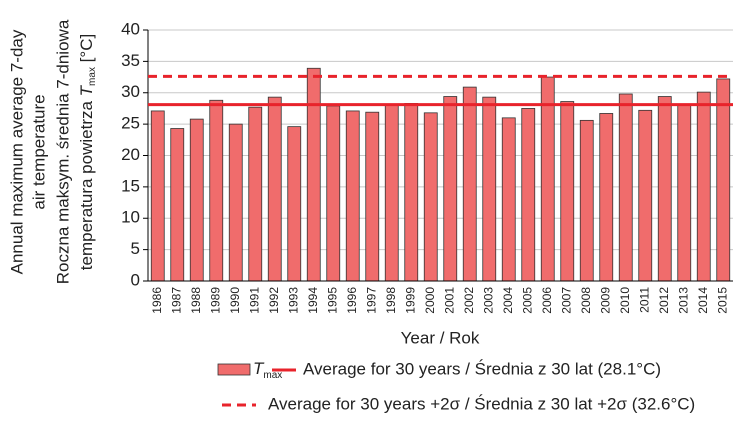 The image size is (743, 425). I want to click on x-tick-label: 2005, so click(527, 300).